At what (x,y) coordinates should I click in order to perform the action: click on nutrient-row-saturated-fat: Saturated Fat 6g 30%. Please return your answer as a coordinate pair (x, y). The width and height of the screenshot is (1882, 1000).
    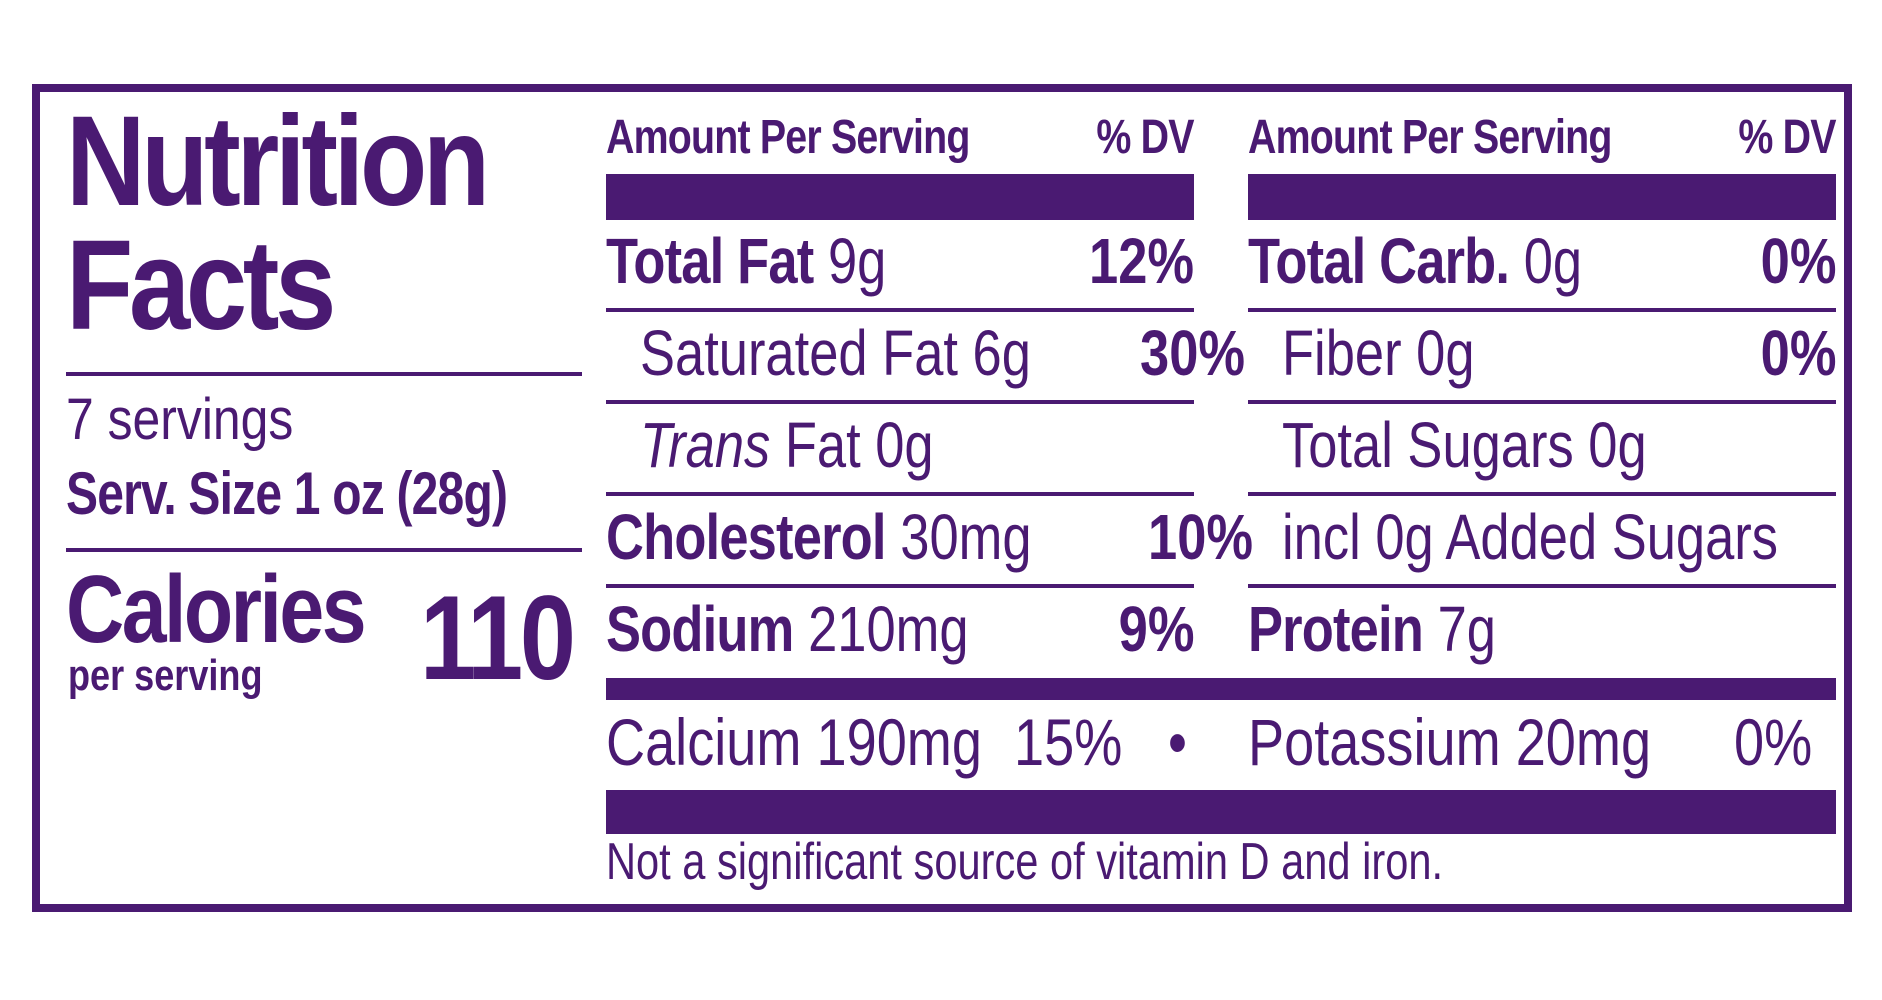
    Looking at the image, I should click on (925, 353).